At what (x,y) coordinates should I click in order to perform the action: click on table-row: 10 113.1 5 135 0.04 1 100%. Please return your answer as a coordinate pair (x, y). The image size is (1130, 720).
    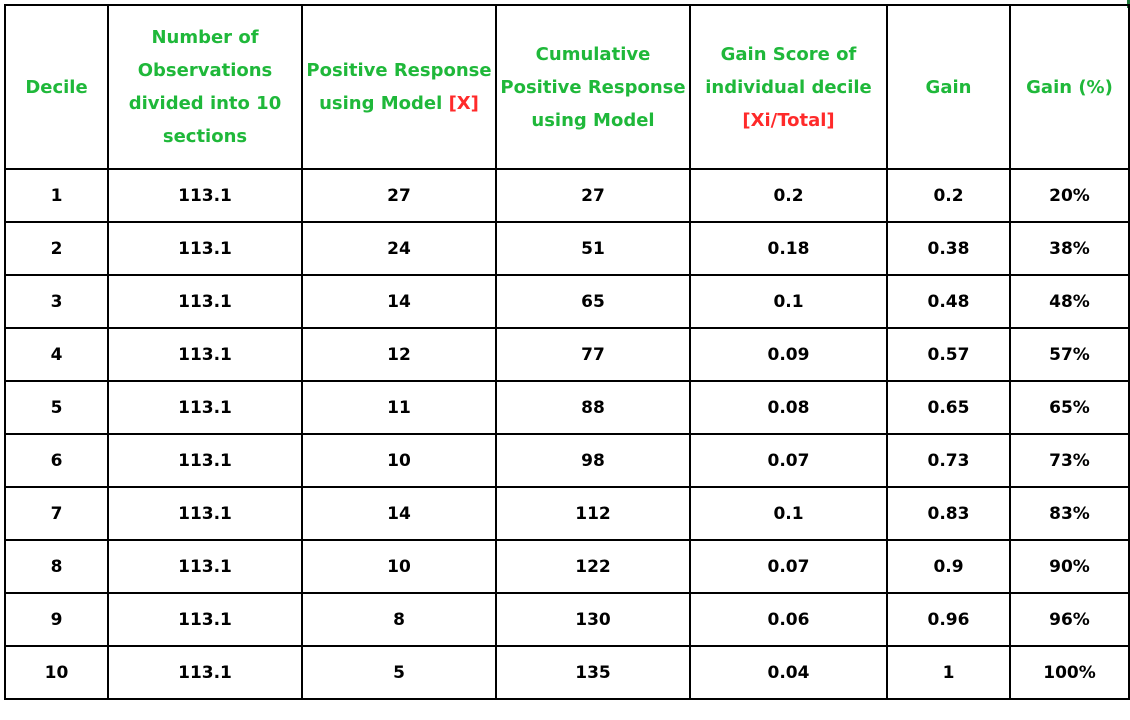
    Looking at the image, I should click on (567, 672).